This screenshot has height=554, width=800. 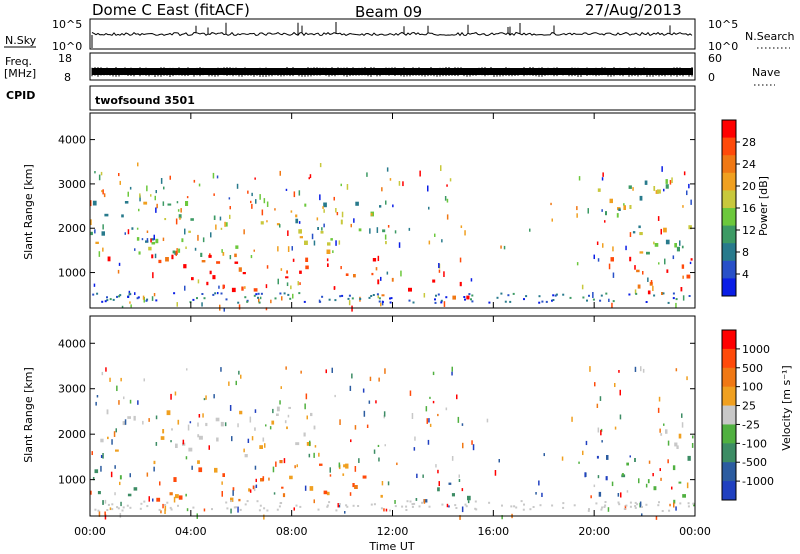 I want to click on ytick-label-2: 3000, so click(x=72, y=184).